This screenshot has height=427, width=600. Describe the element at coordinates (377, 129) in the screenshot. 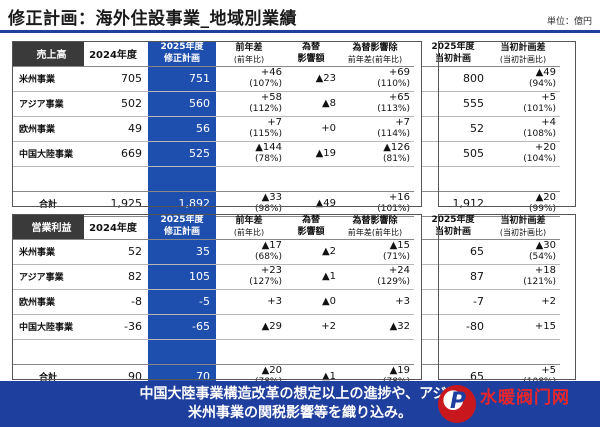

I see `value-exfx: +7 (114%)` at that location.